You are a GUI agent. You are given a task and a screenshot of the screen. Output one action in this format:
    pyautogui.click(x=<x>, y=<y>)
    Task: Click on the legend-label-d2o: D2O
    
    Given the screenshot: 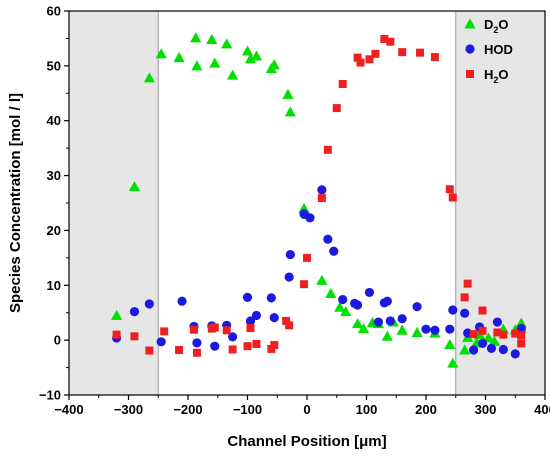 What is the action you would take?
    pyautogui.click(x=496, y=26)
    